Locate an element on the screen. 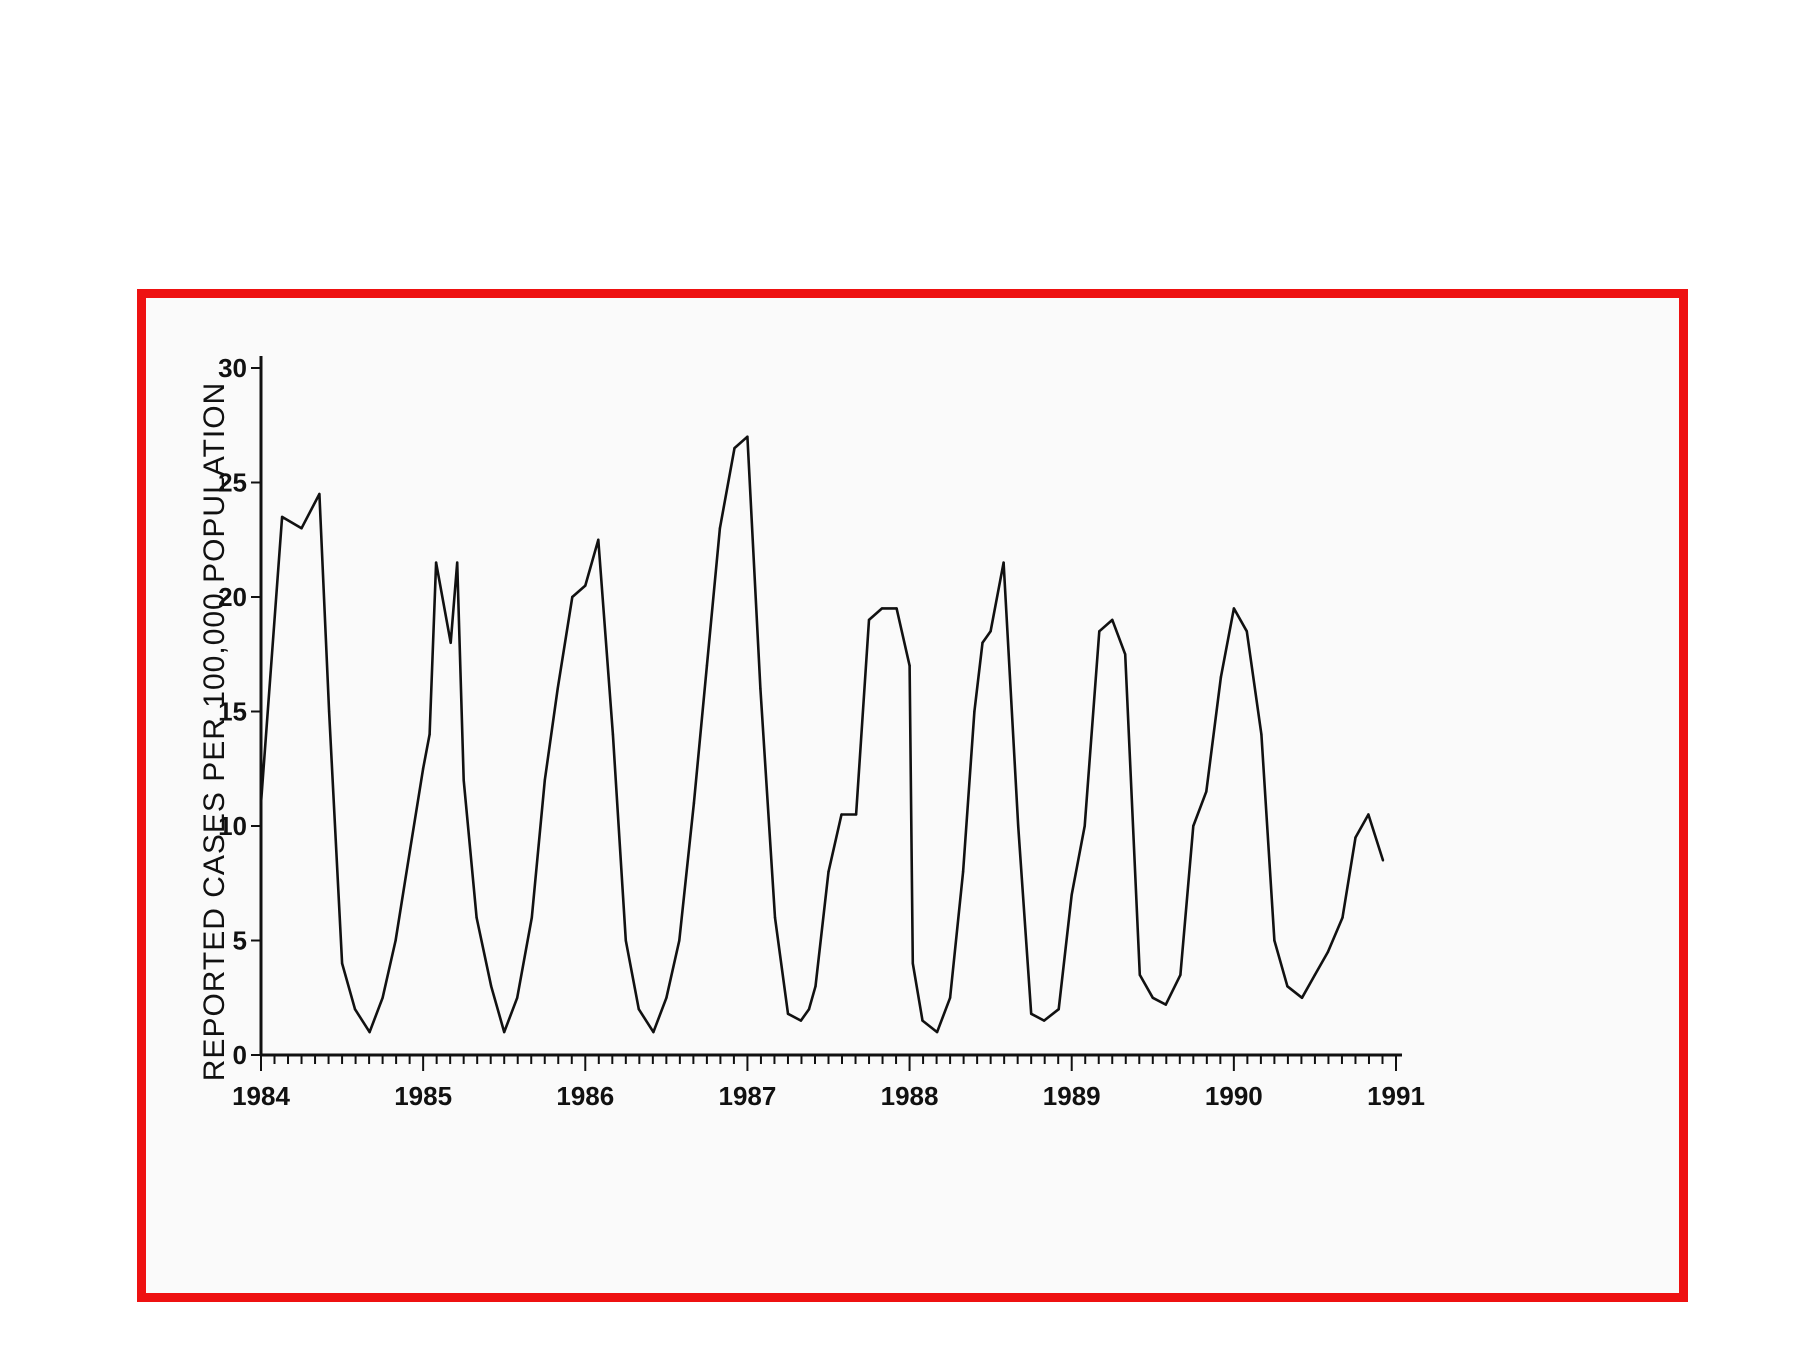 Image resolution: width=1797 pixels, height=1347 pixels. y-tick-label: 15 is located at coordinates (232, 712).